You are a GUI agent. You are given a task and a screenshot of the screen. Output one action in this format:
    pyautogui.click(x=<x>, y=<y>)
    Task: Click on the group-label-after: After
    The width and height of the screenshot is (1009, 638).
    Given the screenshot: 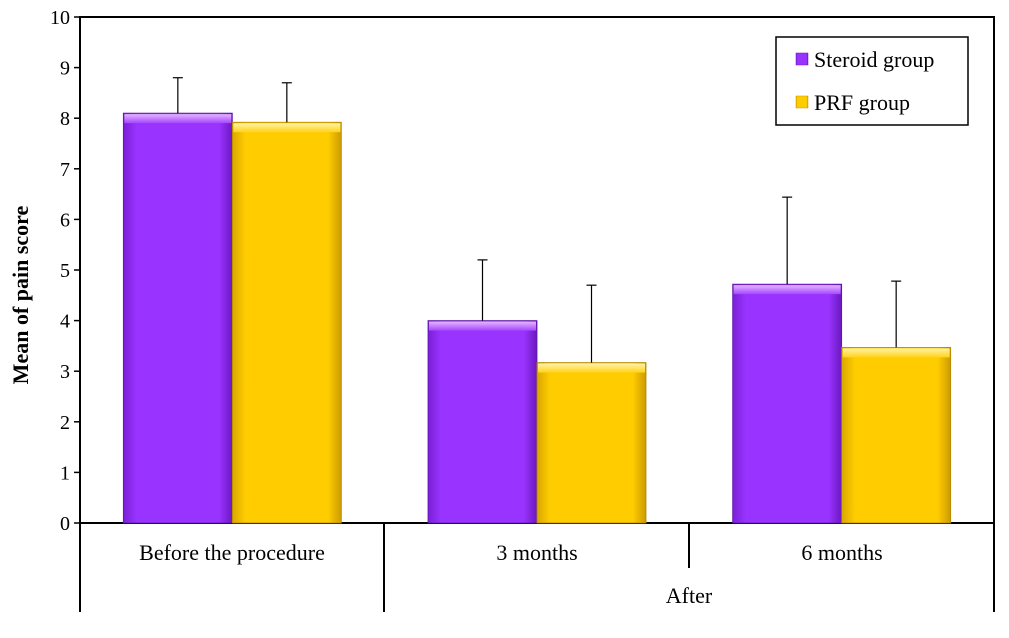 What is the action you would take?
    pyautogui.click(x=689, y=595)
    